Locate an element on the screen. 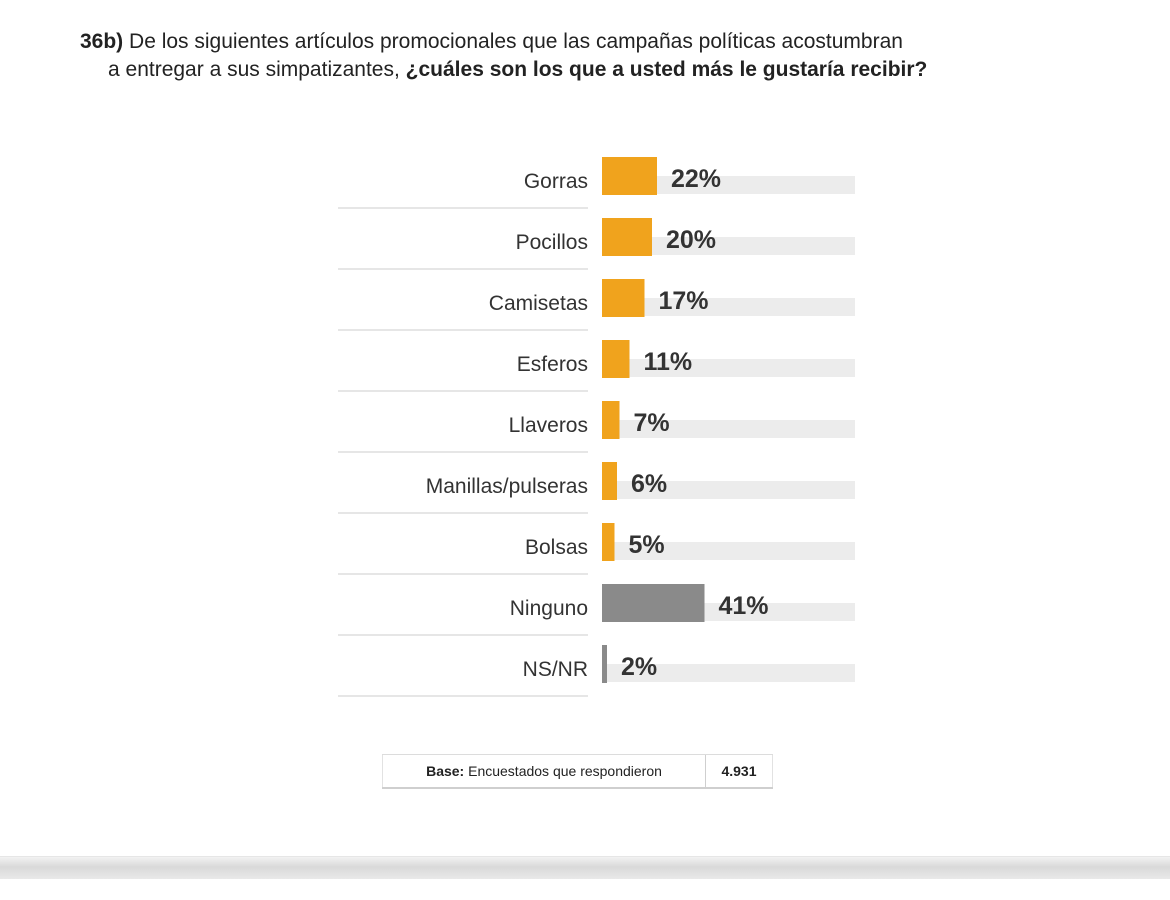  category-label: Pocillos is located at coordinates (552, 242).